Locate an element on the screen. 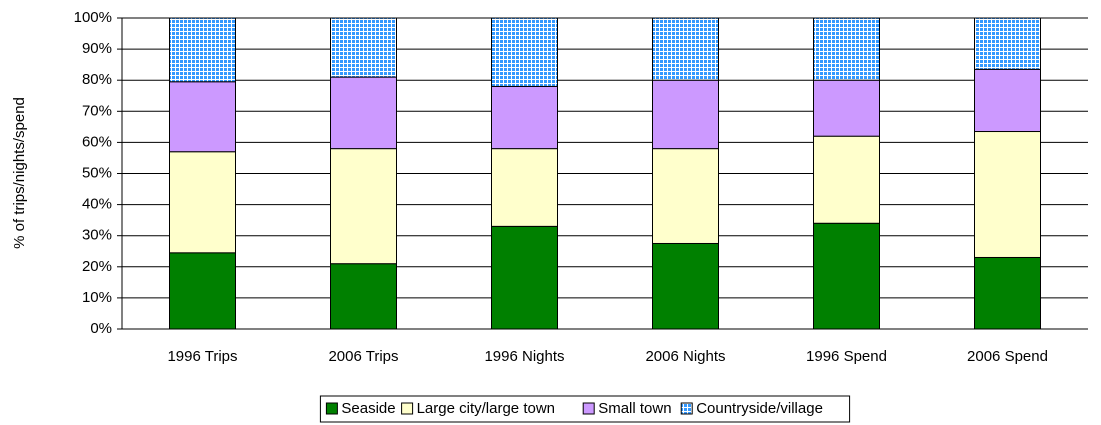  y-tick-label: 90% is located at coordinates (97, 48).